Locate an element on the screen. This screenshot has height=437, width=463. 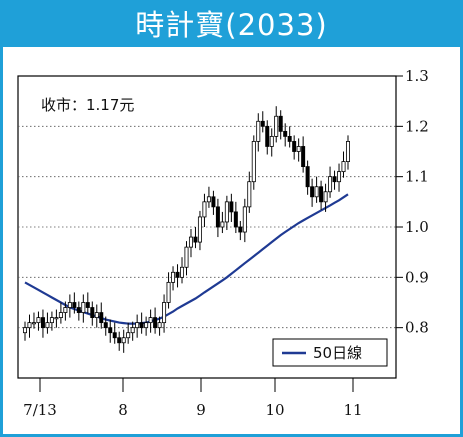
legend-box is located at coordinates (330, 352).